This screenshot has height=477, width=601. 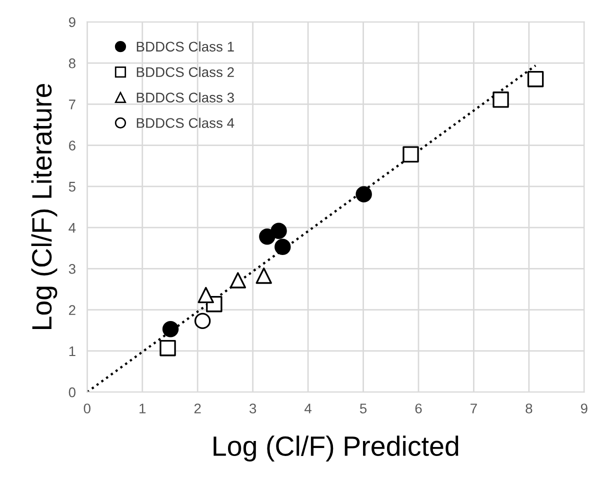 What do you see at coordinates (418, 409) in the screenshot?
I see `x-tick-label: 6` at bounding box center [418, 409].